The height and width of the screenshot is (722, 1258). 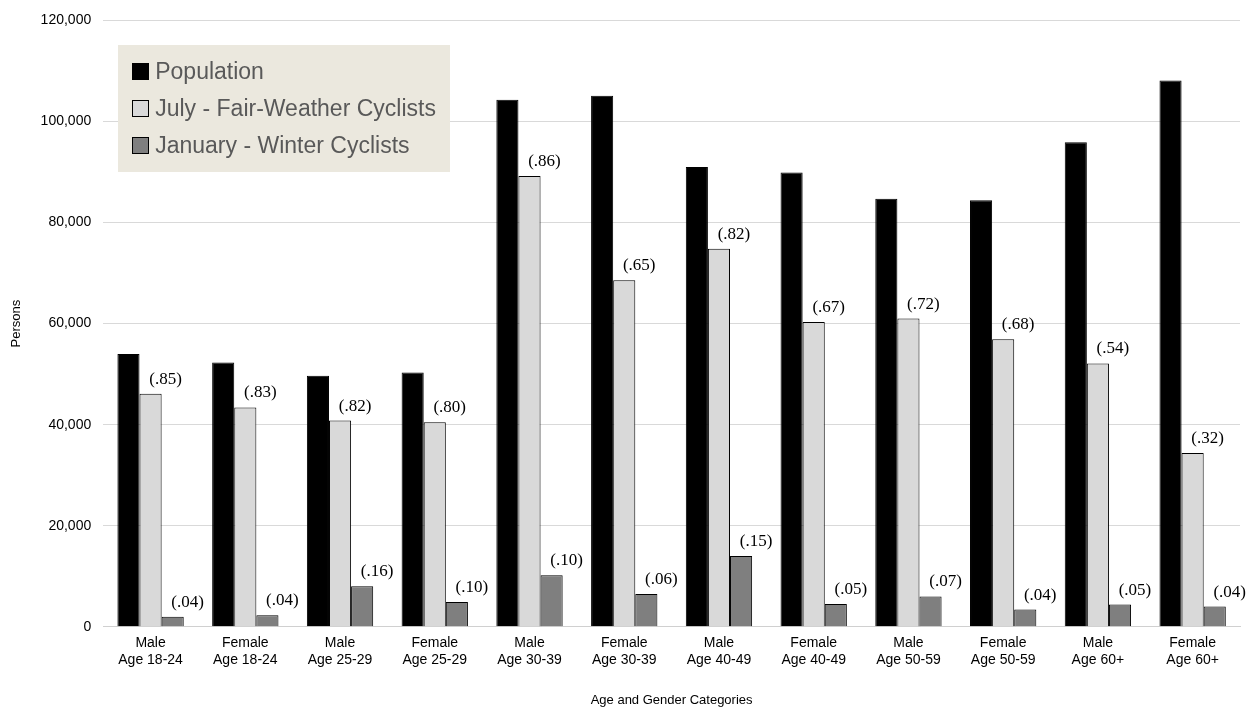 What do you see at coordinates (1018, 324) in the screenshot?
I see `annotation: (.68)` at bounding box center [1018, 324].